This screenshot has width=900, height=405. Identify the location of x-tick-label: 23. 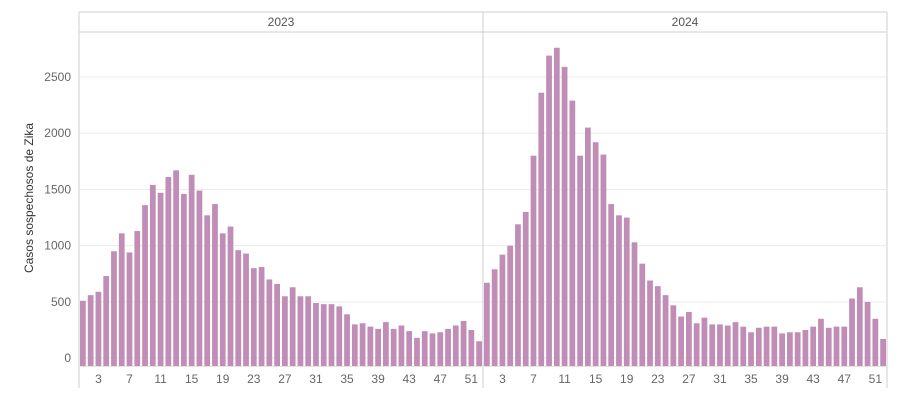
(254, 379).